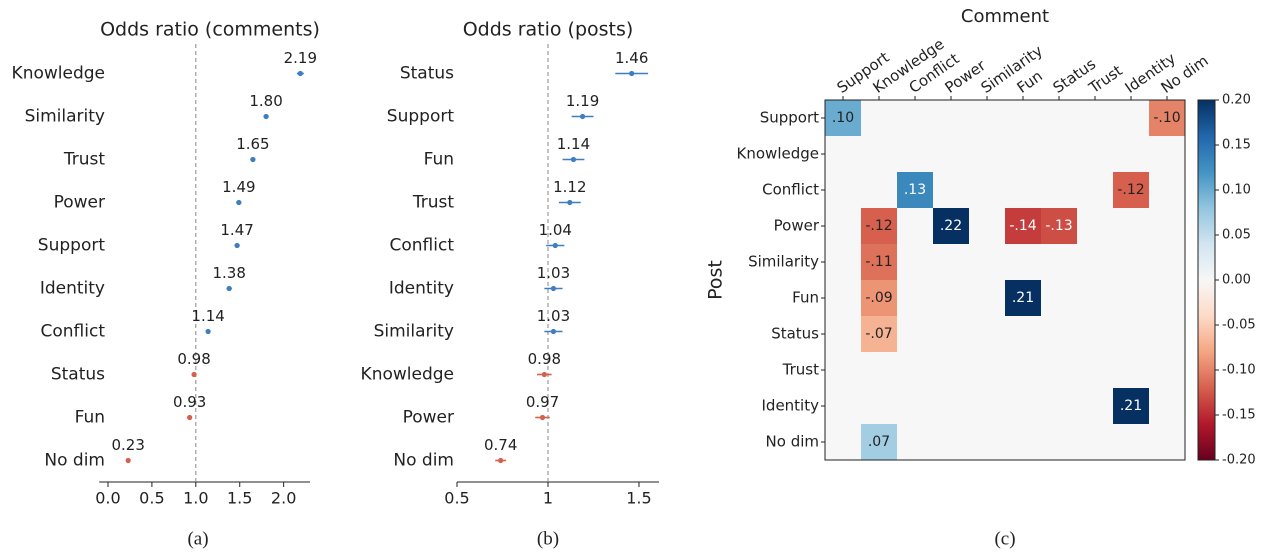  Describe the element at coordinates (107, 498) in the screenshot. I see `x-tick-label: 0.0` at that location.